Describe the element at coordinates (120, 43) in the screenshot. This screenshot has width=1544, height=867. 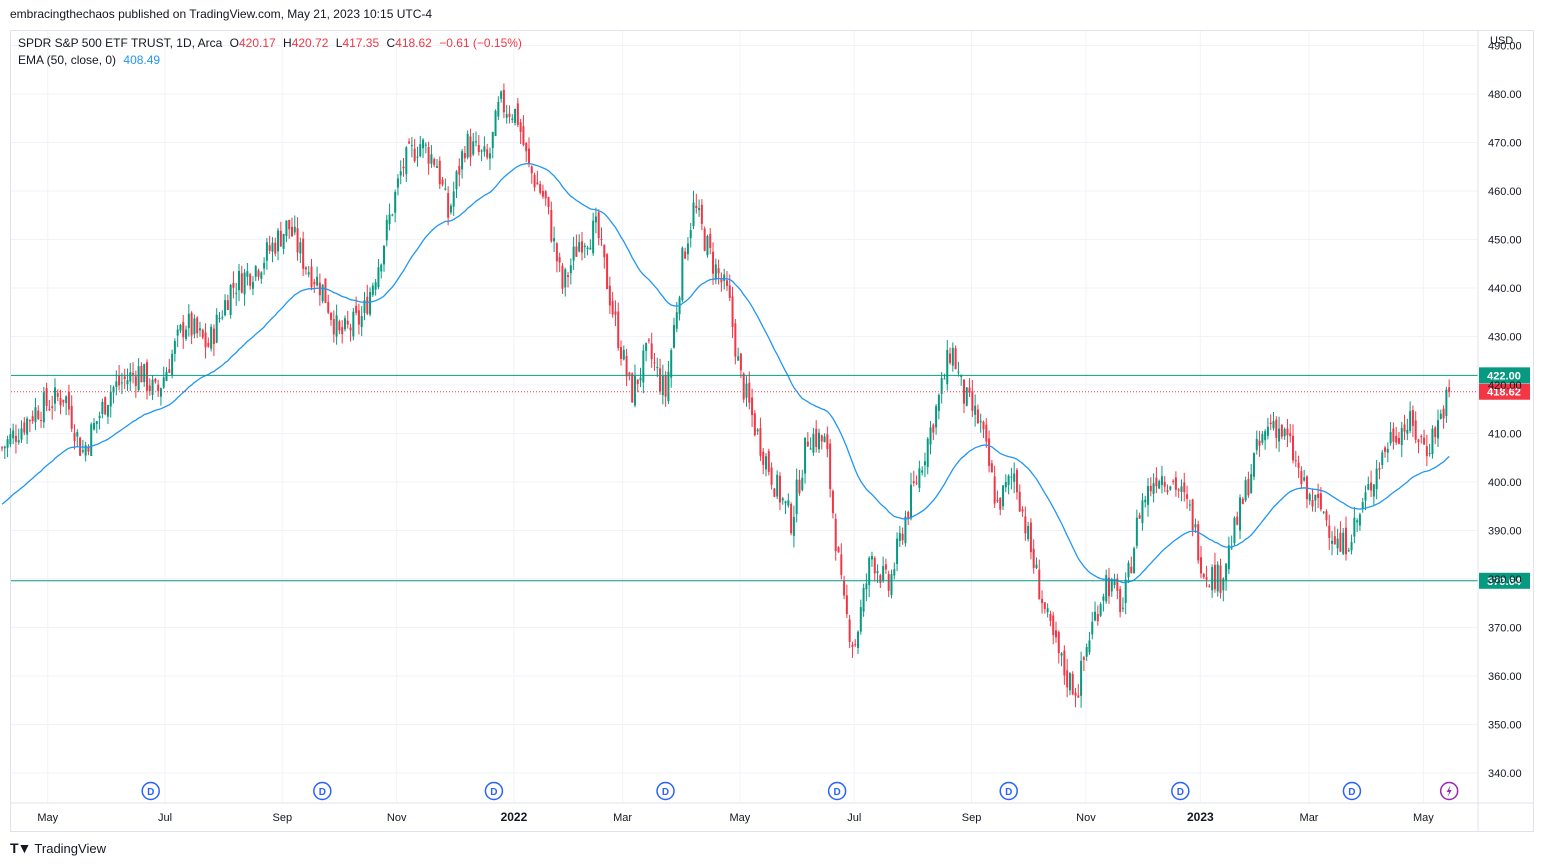
I see `legend-symbol: SPDR S&P 500 ETF TRUST, 1D, Arca` at that location.